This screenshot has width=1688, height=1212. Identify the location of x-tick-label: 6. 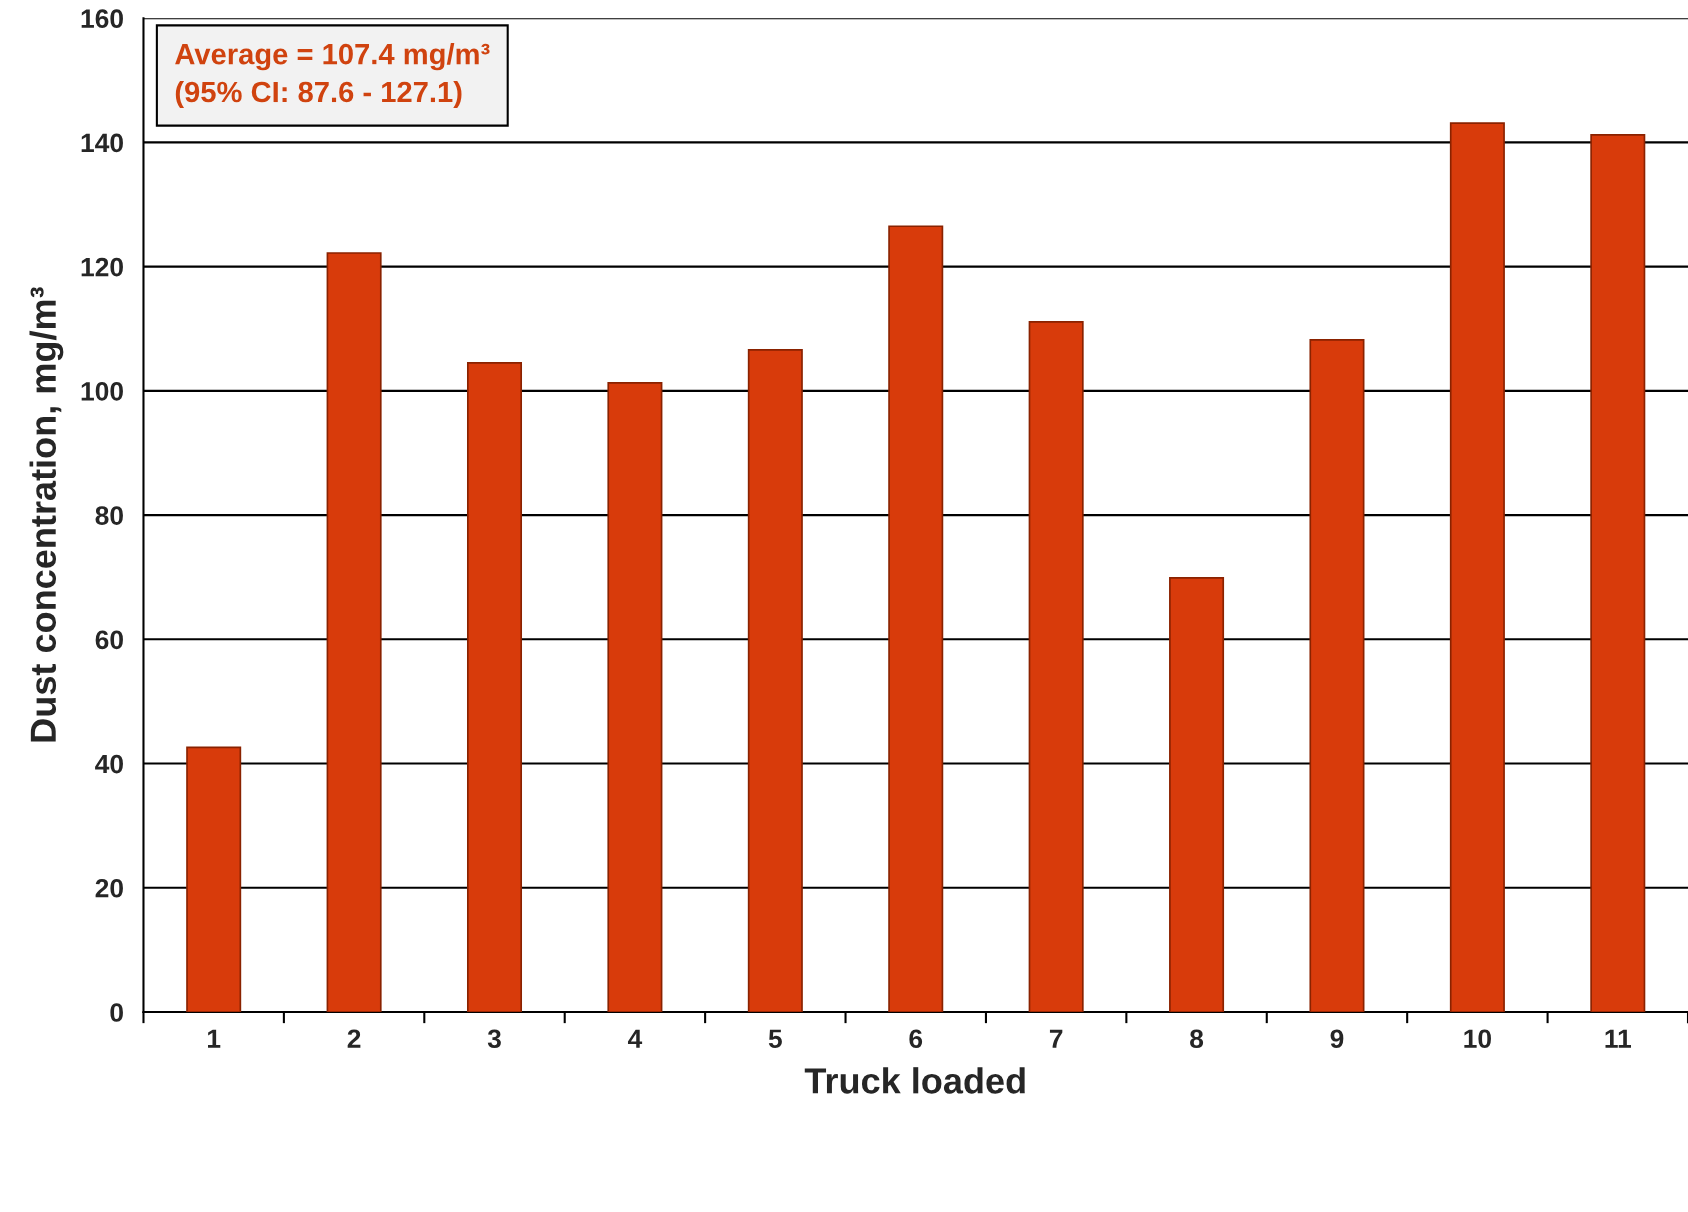
(916, 1039).